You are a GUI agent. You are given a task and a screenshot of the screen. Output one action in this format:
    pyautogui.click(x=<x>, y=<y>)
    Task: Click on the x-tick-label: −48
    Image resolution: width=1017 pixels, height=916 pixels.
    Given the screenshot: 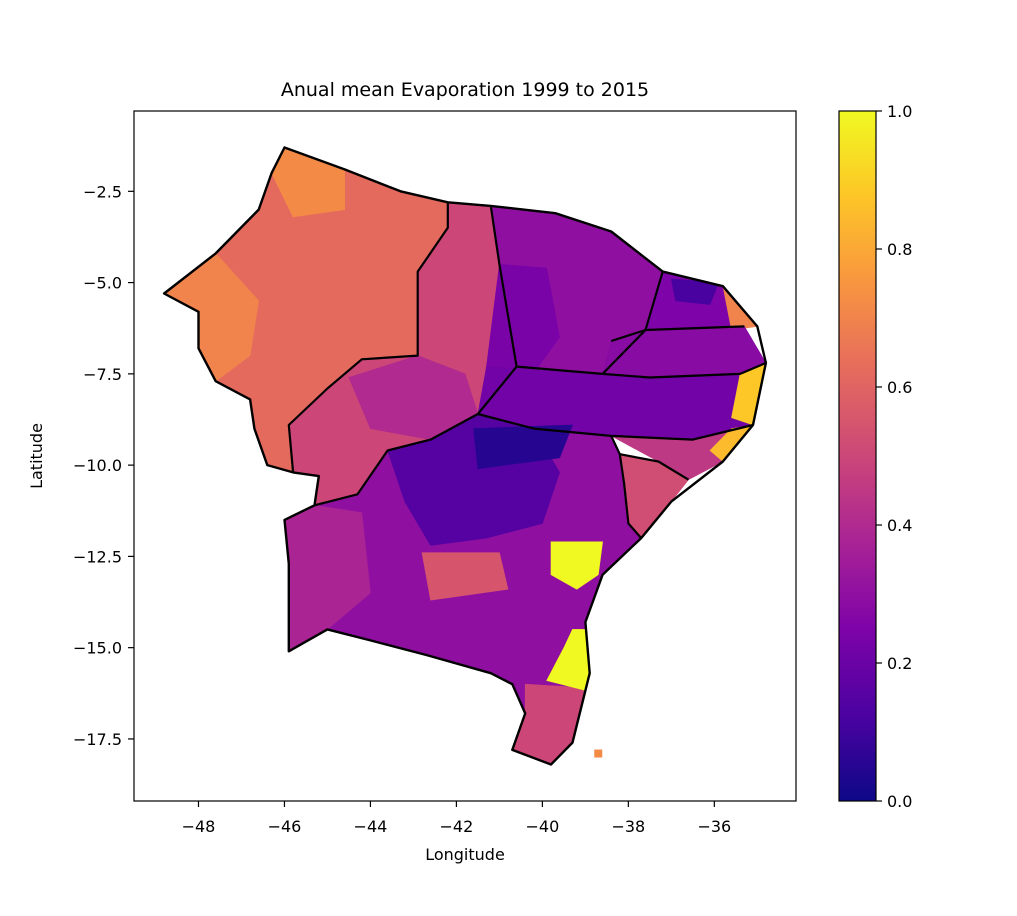 What is the action you would take?
    pyautogui.click(x=199, y=826)
    